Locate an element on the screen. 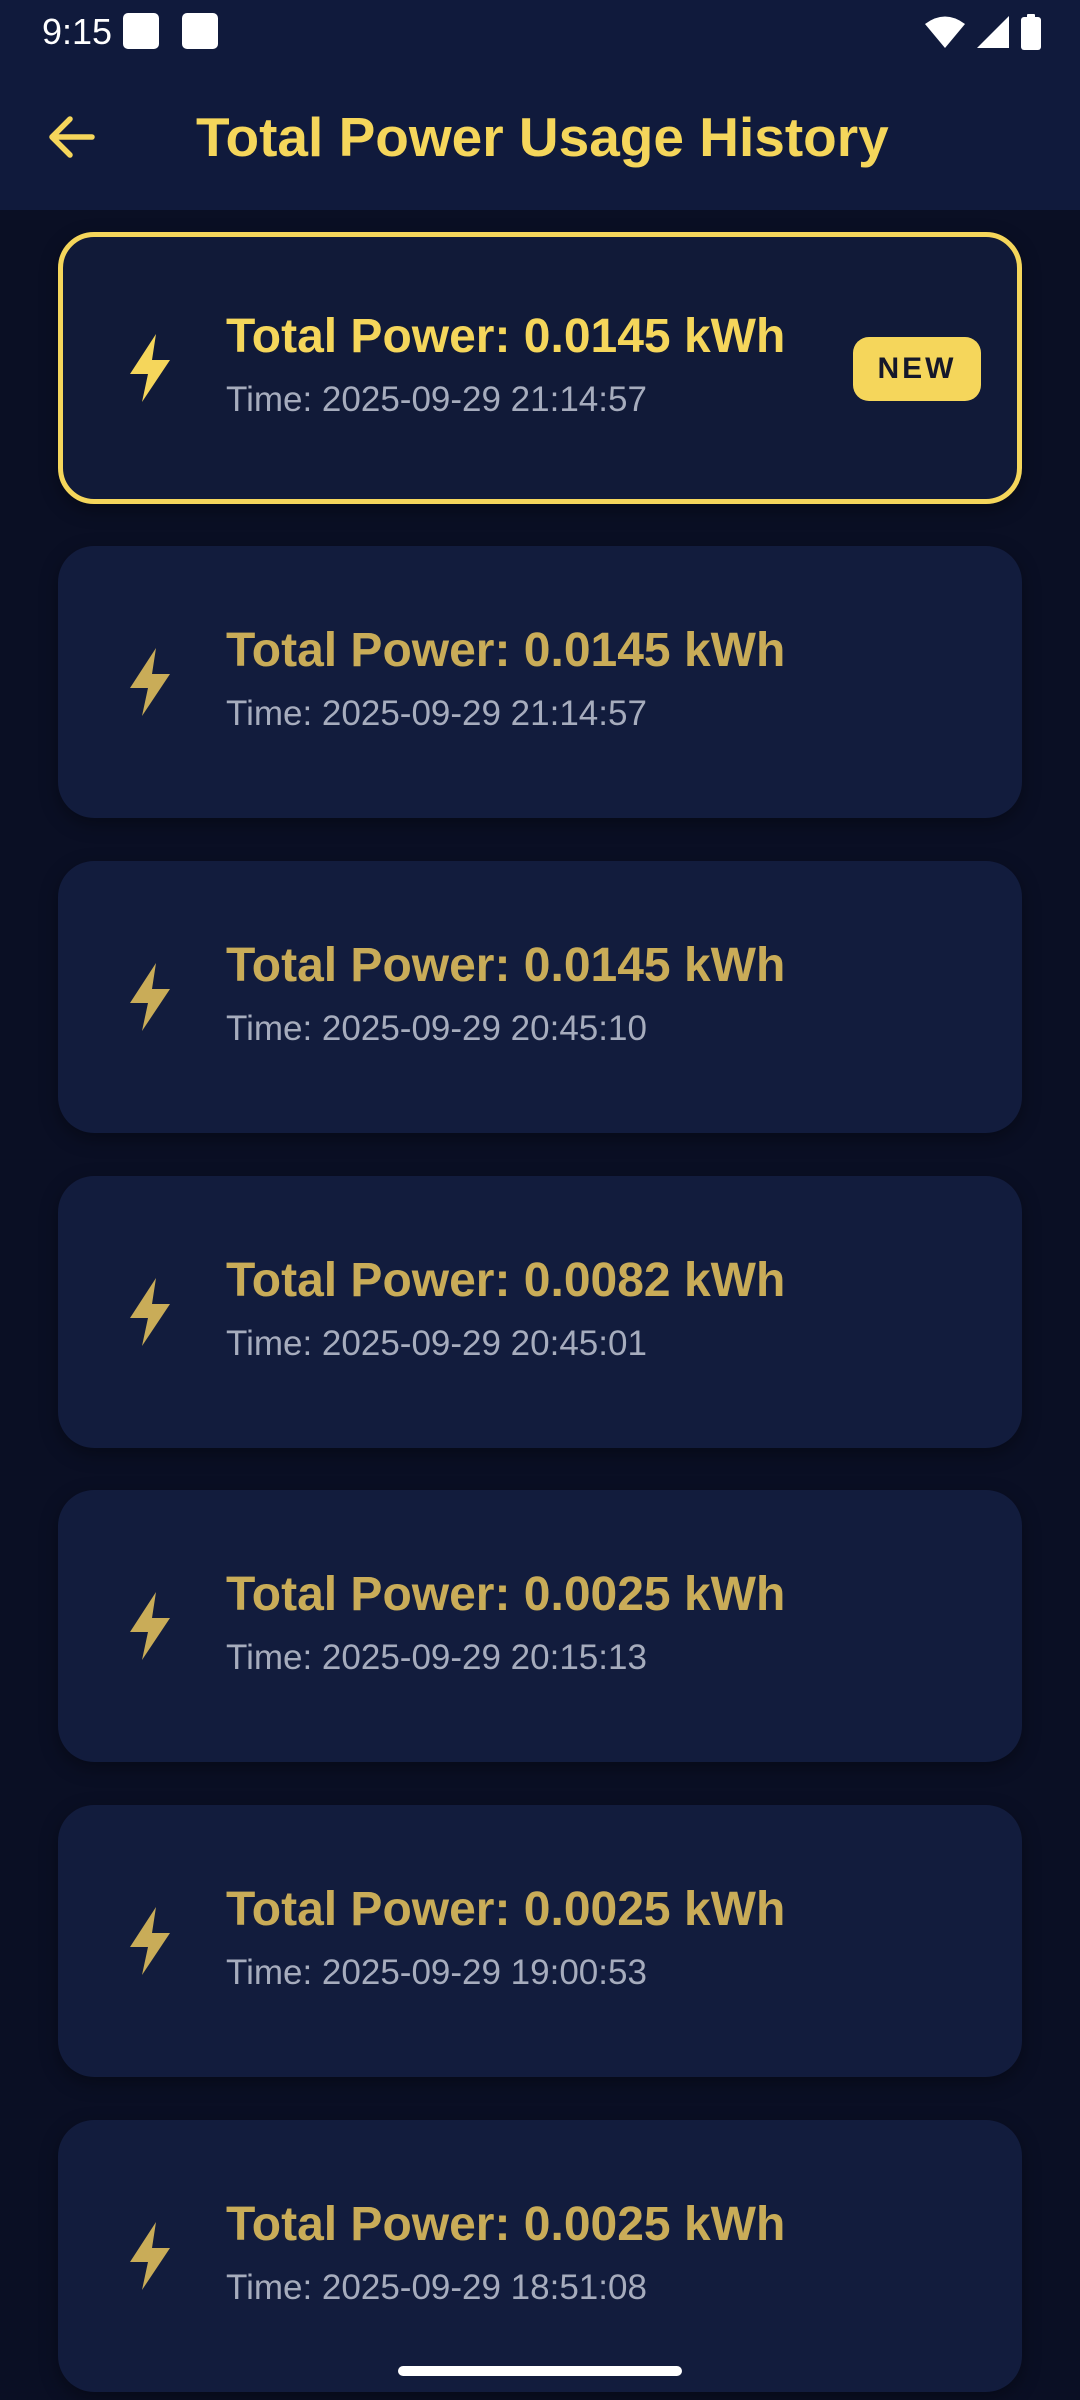 The image size is (1080, 2400). app-bar: Total Power Usage History is located at coordinates (540, 137).